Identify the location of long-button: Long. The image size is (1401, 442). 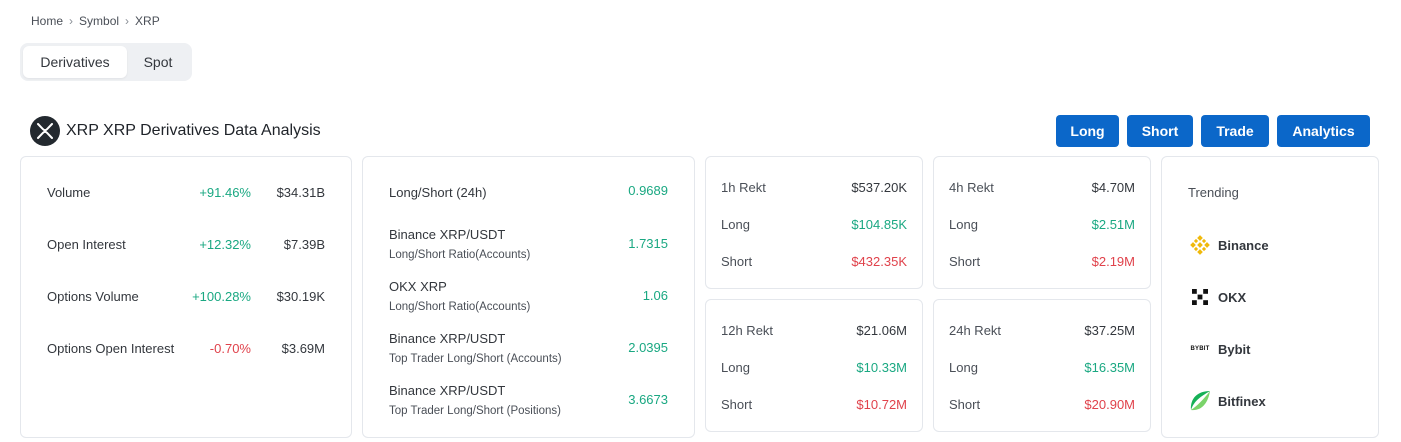
(1087, 131).